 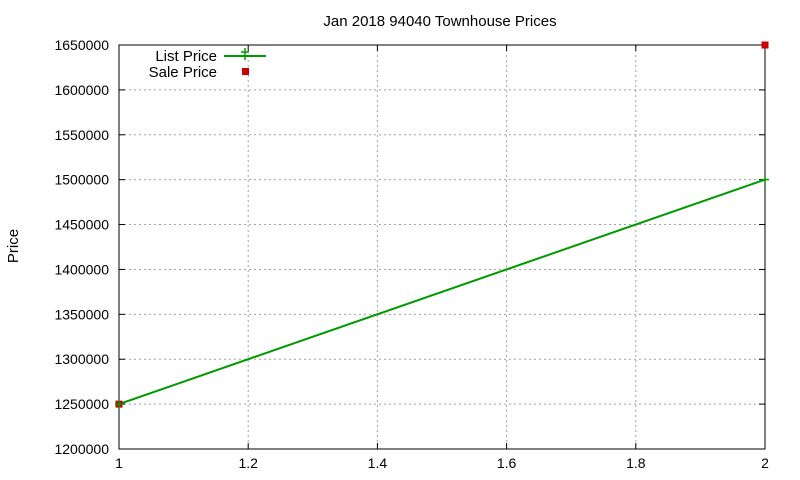 What do you see at coordinates (81, 45) in the screenshot?
I see `y-tick-label: 1650000` at bounding box center [81, 45].